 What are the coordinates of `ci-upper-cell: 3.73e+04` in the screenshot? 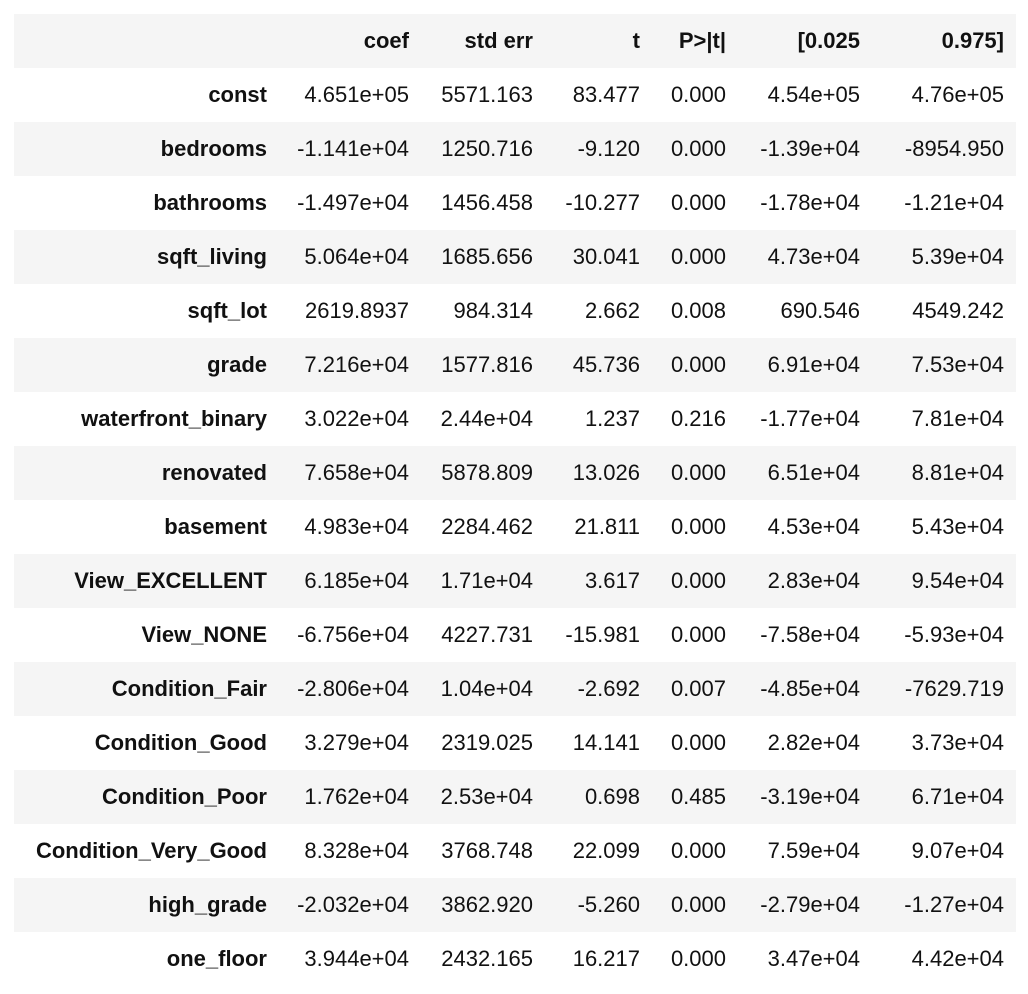 It's located at (957, 742).